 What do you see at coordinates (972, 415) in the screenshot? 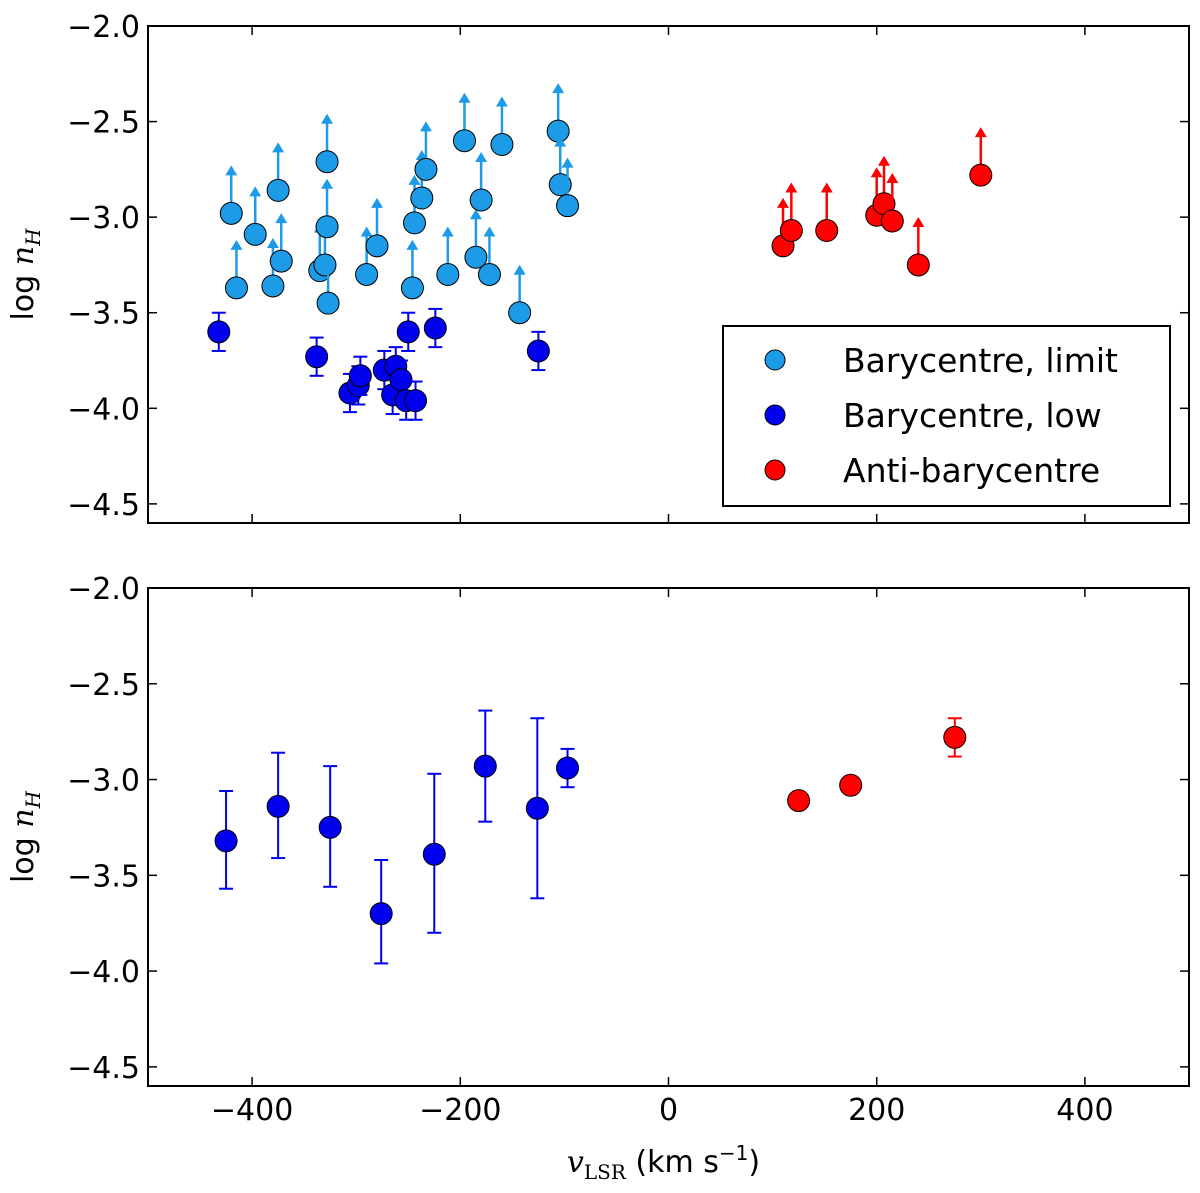
I see `legend-label: Barycentre, low` at bounding box center [972, 415].